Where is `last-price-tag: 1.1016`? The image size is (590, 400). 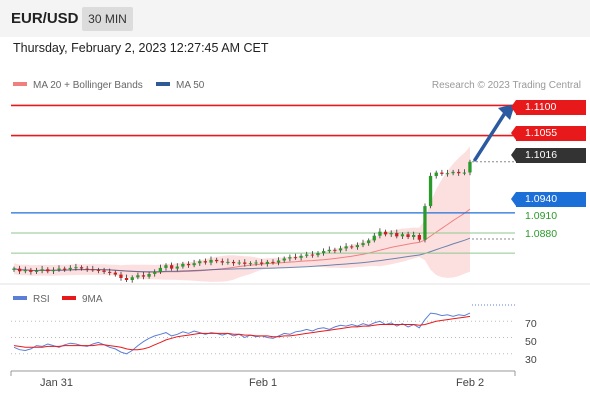
last-price-tag: 1.1016 is located at coordinates (548, 155).